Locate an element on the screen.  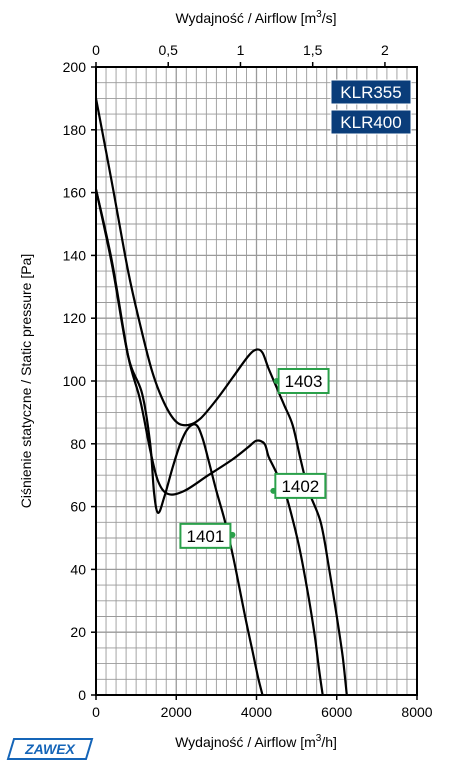
y-tick-label: 20 is located at coordinates (78, 632).